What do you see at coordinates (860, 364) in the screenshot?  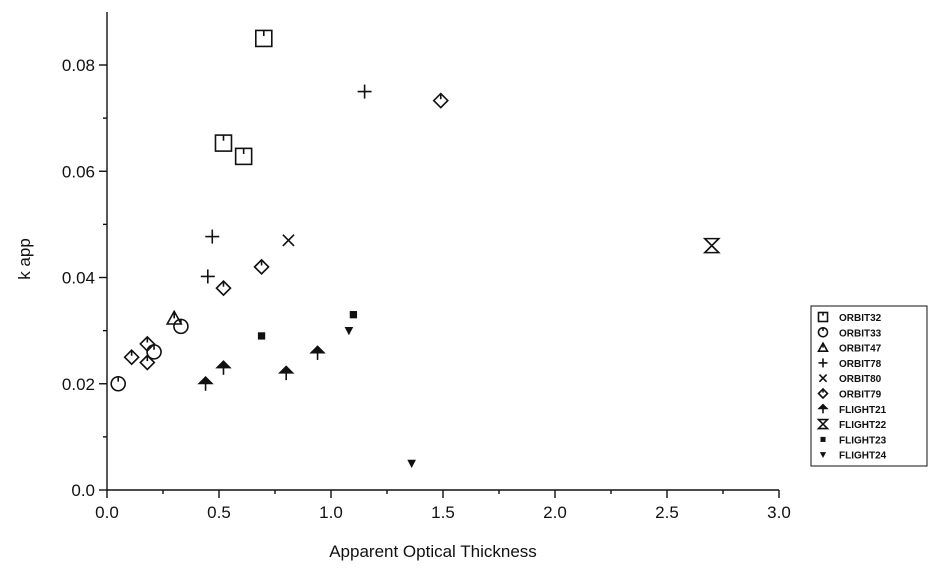 I see `legend-label-orbit78: ORBIT78` at bounding box center [860, 364].